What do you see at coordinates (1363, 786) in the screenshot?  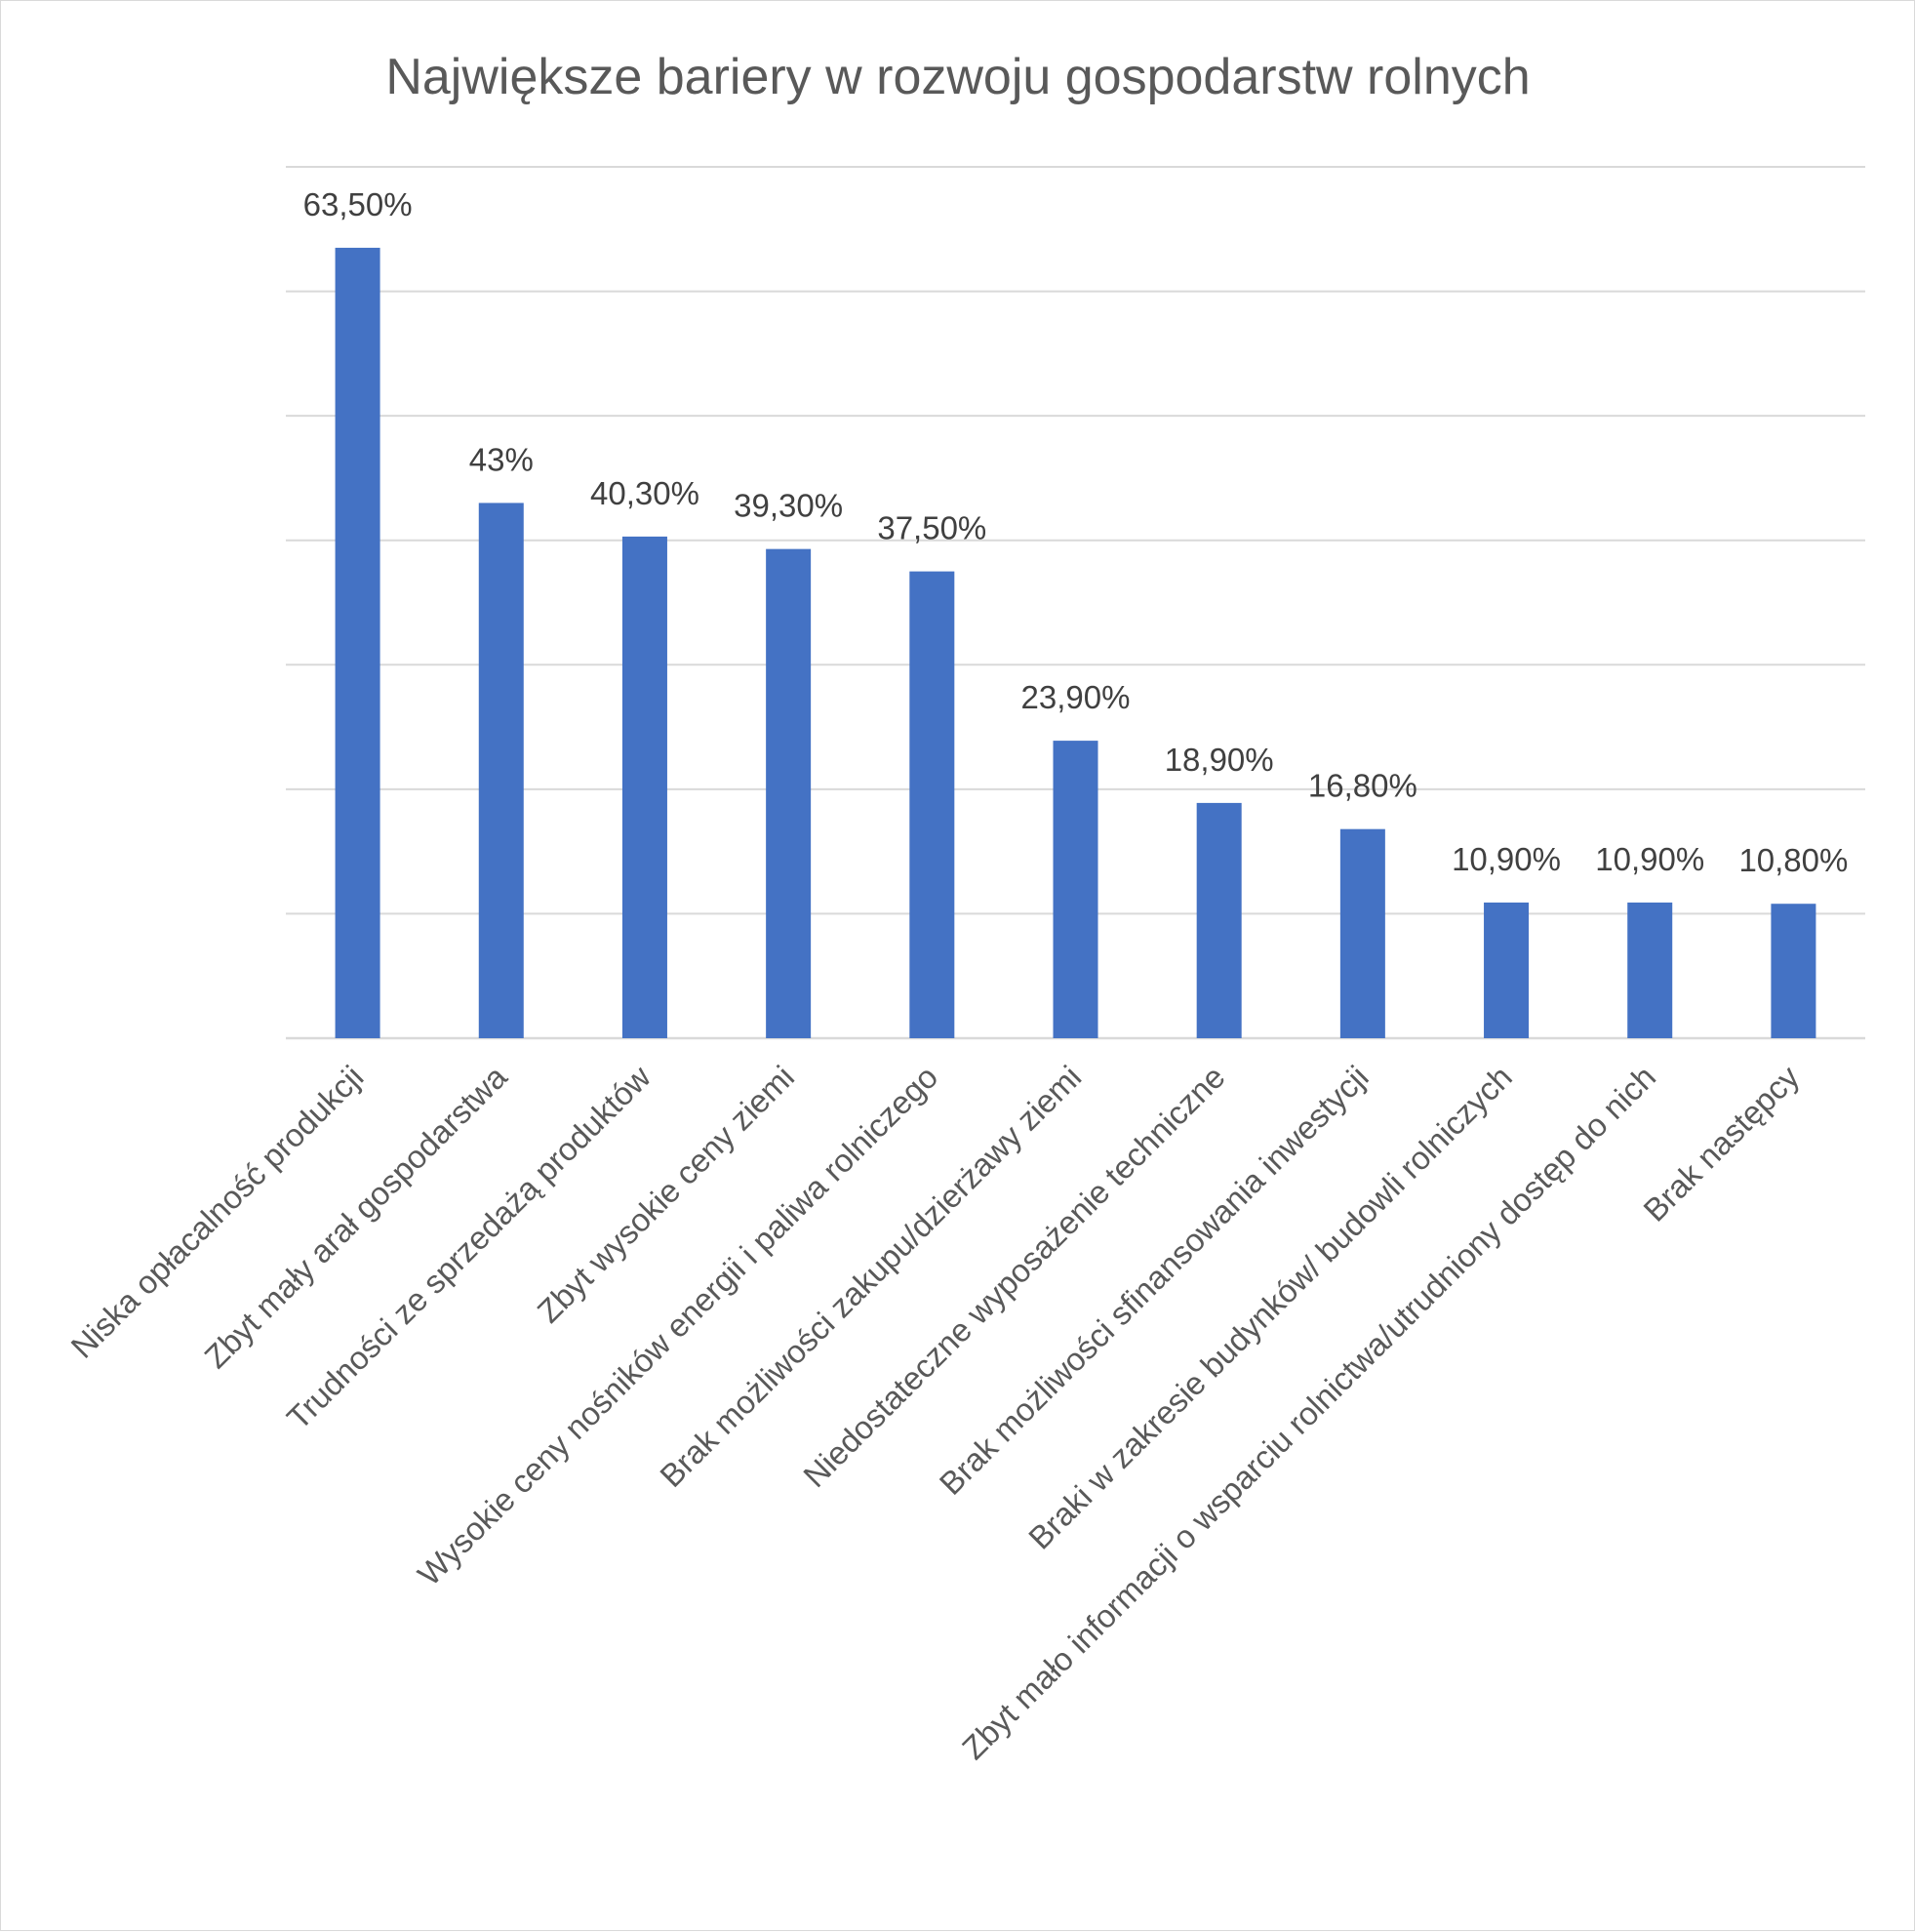 I see `data-label: 16,80%` at bounding box center [1363, 786].